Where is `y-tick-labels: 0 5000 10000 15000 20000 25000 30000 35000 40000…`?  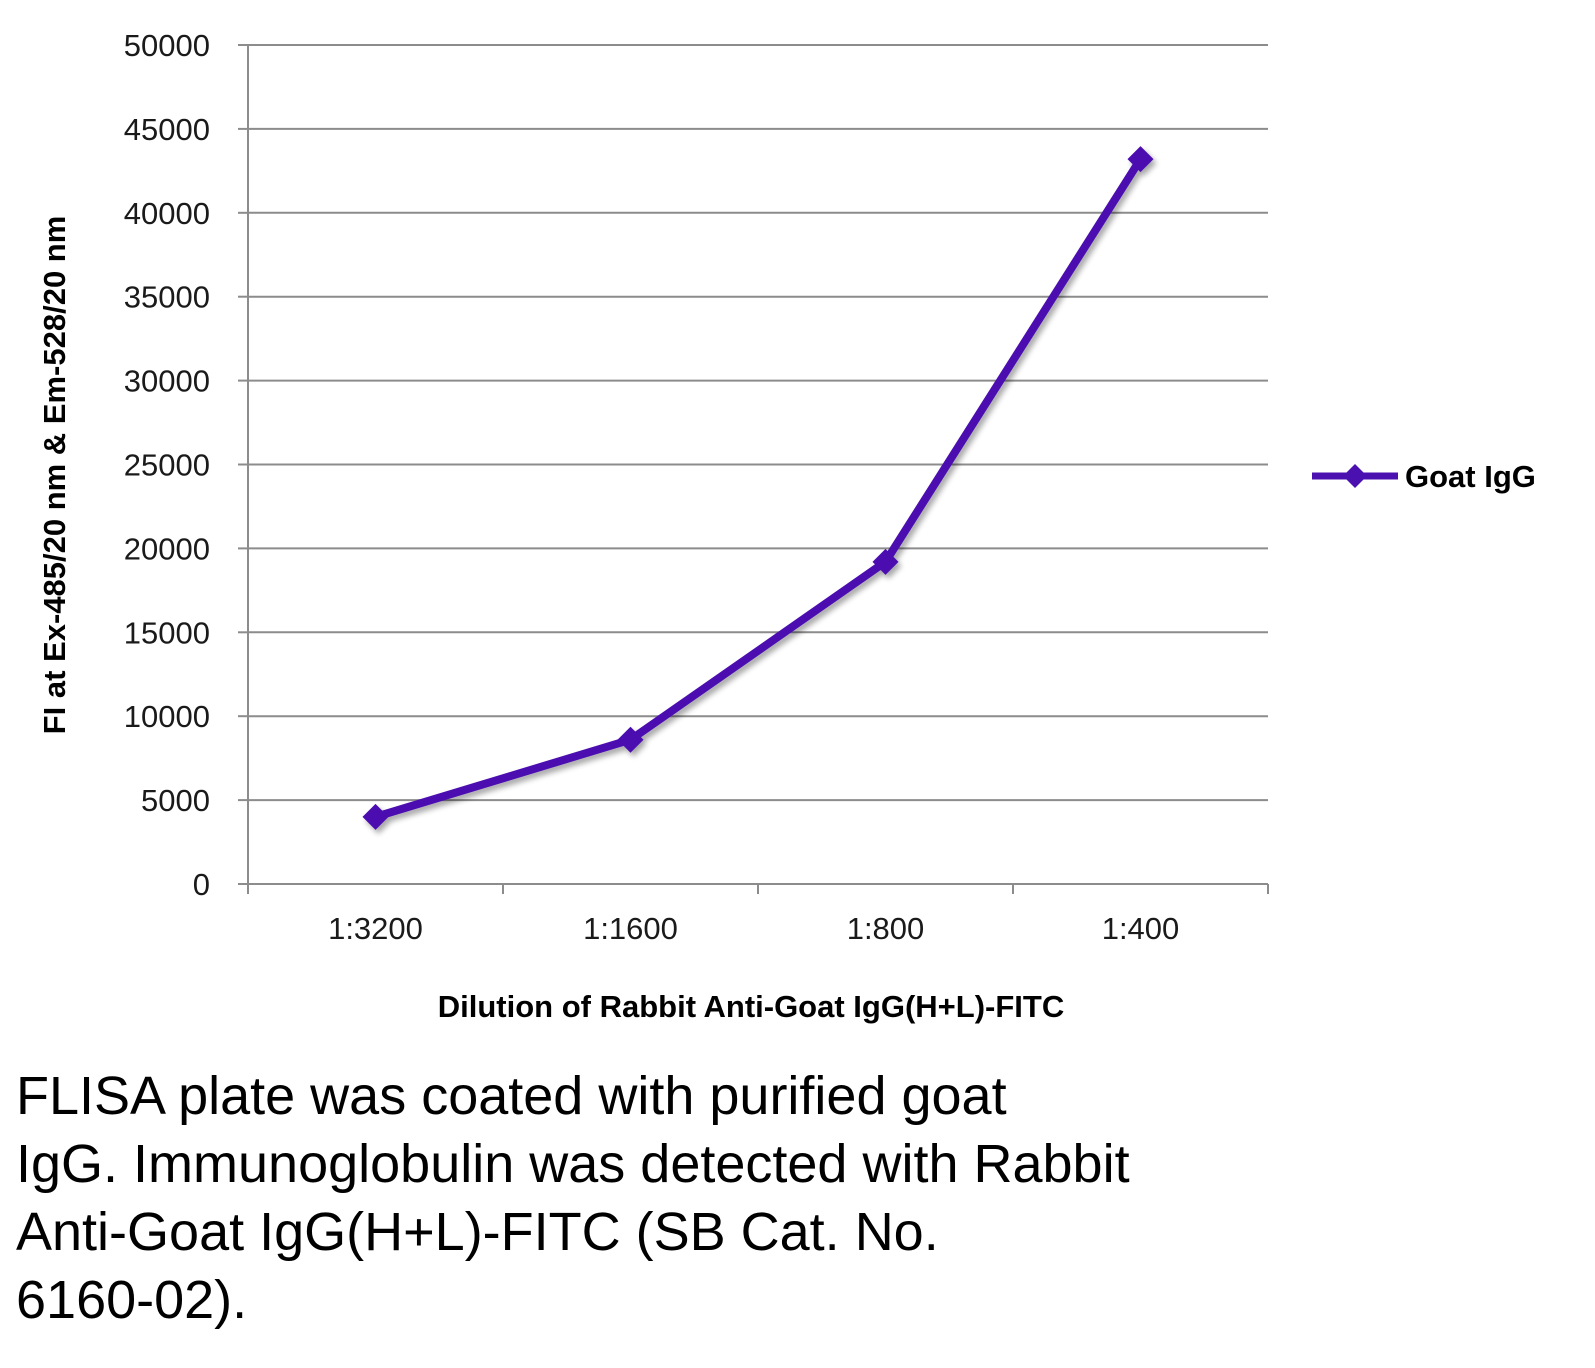
y-tick-labels: 0 5000 10000 15000 20000 25000 30000 35000 40000… is located at coordinates (167, 465).